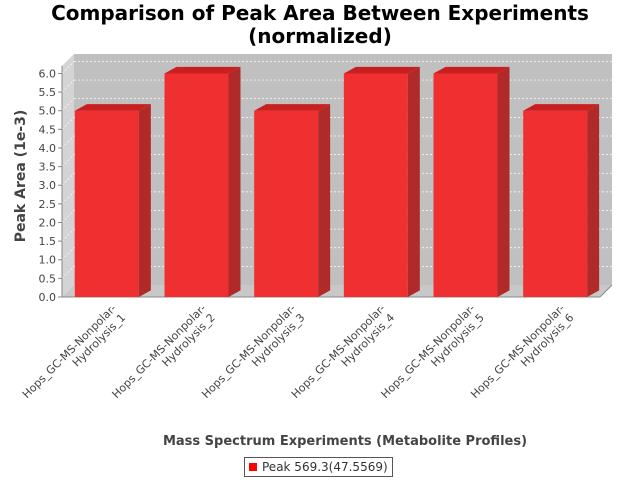 This screenshot has width=640, height=480. Describe the element at coordinates (48, 241) in the screenshot. I see `y-tick-label: 1.5` at that location.